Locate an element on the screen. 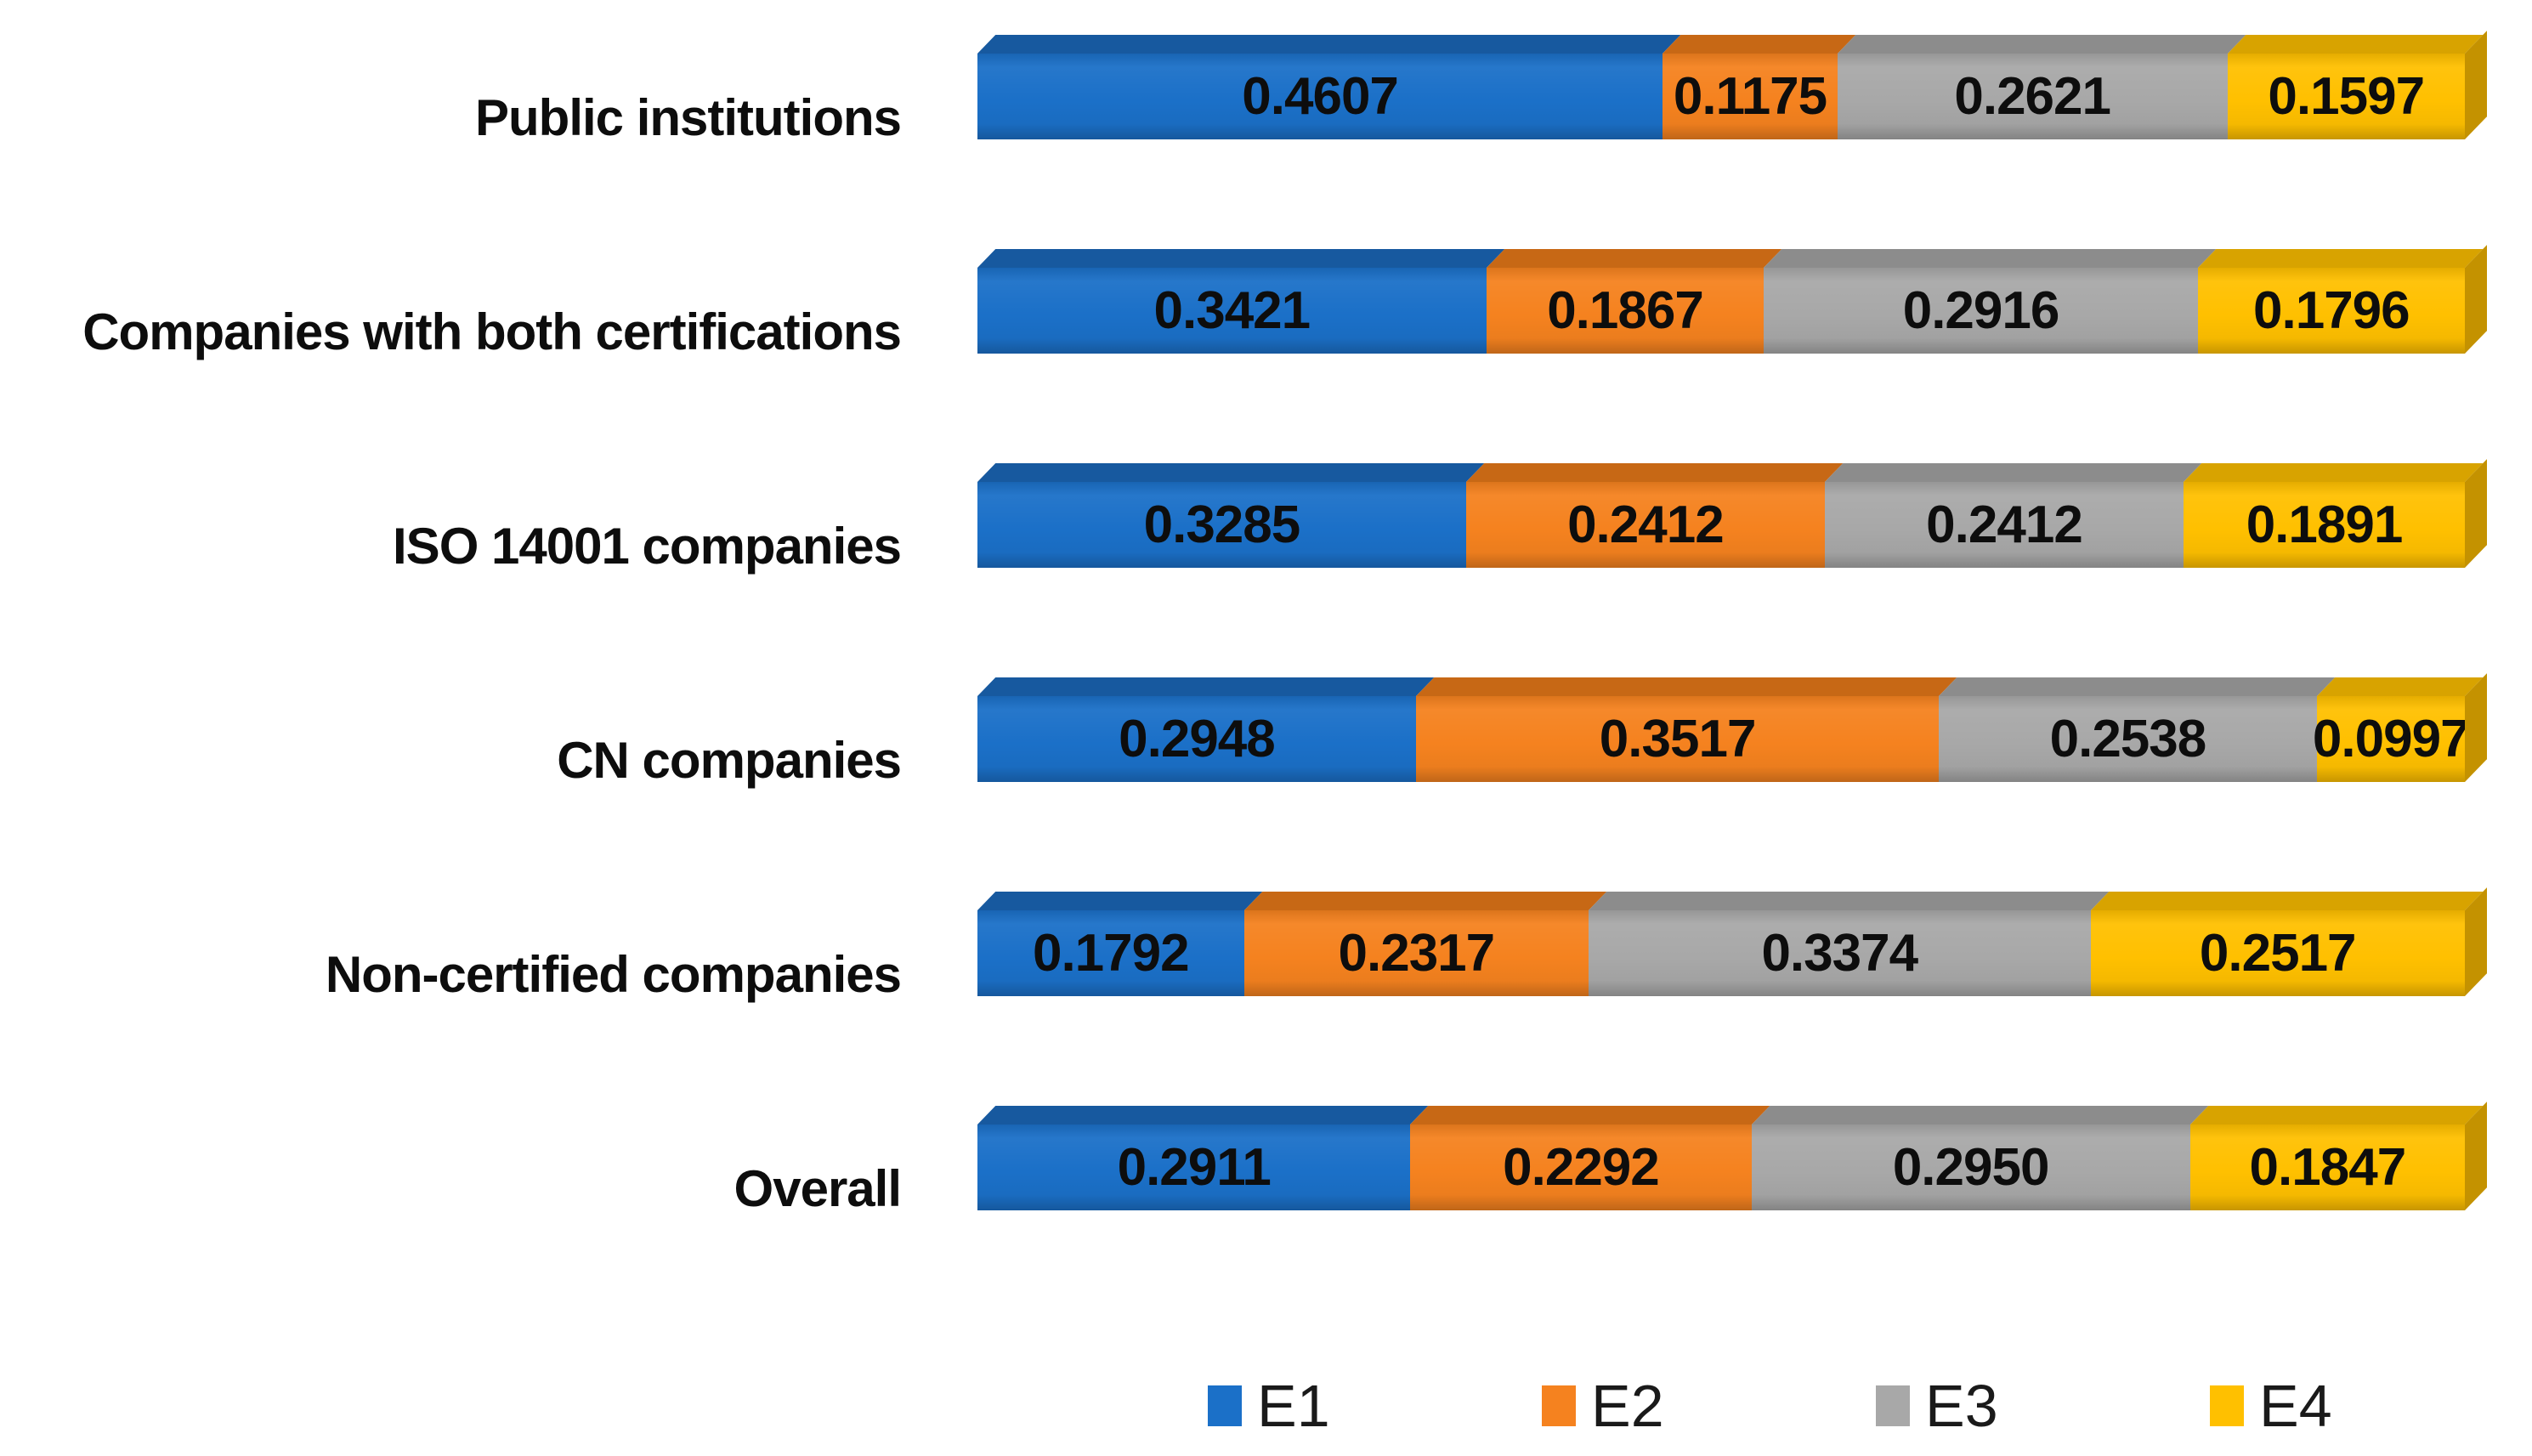 The width and height of the screenshot is (2532, 1456). category-label: CN companies is located at coordinates (729, 760).